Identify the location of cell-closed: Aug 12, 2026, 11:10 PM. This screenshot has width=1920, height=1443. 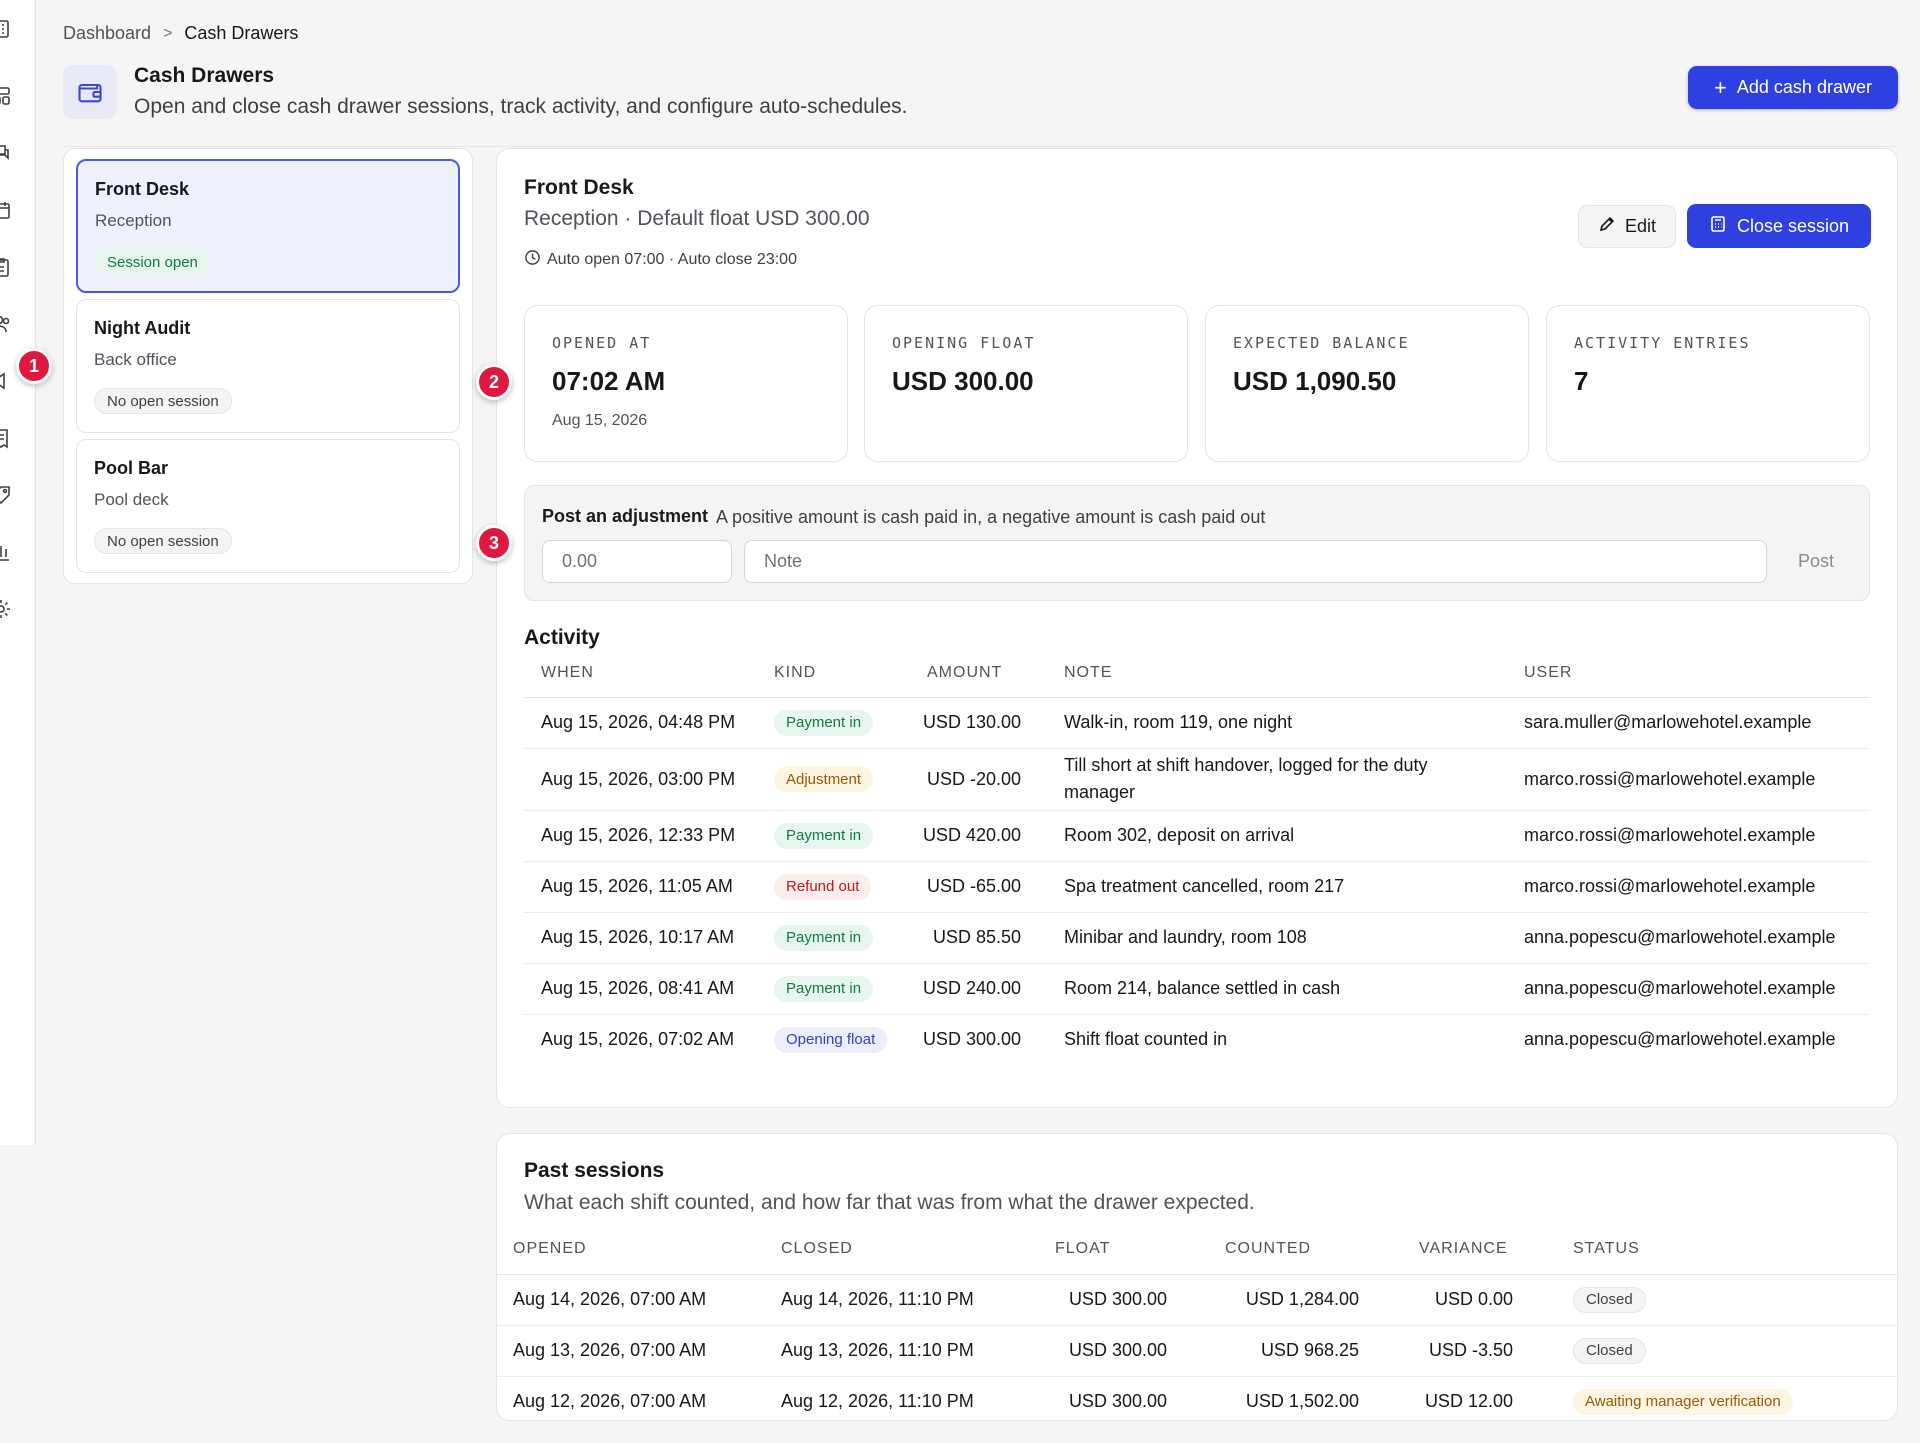
(877, 1401).